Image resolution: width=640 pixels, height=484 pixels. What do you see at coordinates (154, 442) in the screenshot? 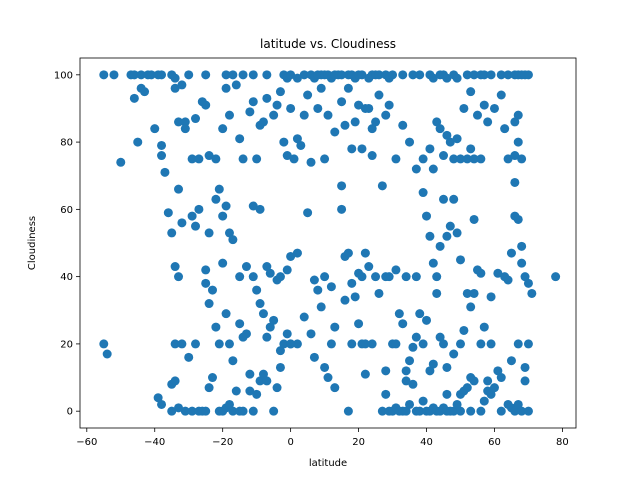
I see `x-tick-label: −40` at bounding box center [154, 442].